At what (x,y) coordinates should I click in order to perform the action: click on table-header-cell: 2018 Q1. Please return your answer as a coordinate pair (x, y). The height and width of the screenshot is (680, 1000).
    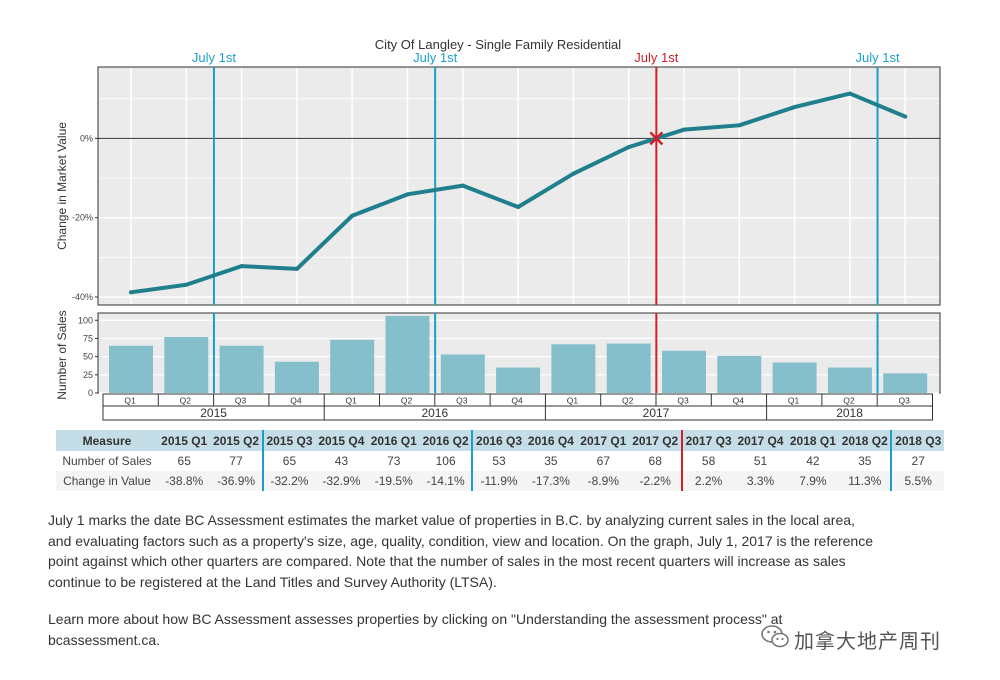
    Looking at the image, I should click on (813, 440).